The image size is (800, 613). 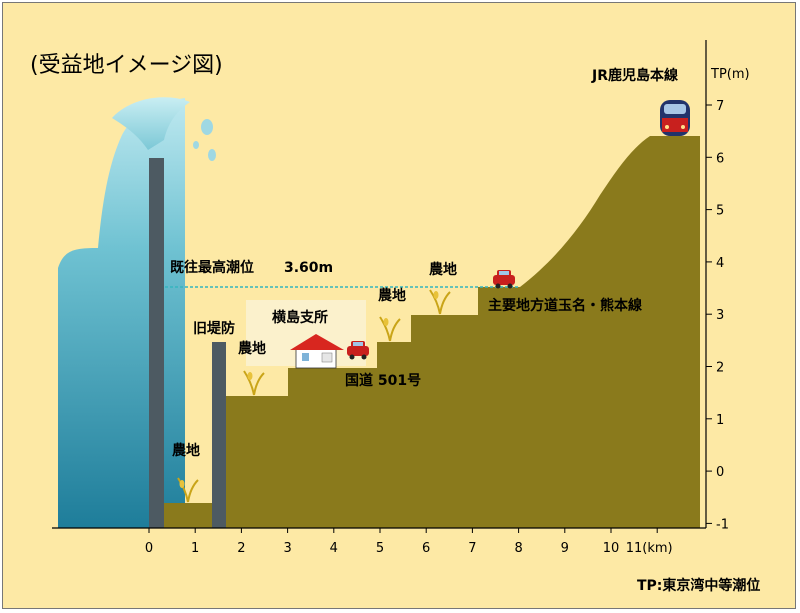 I want to click on y-axis-ticks: 7 6 5 4 3 2 1 0 -1, so click(x=717, y=315).